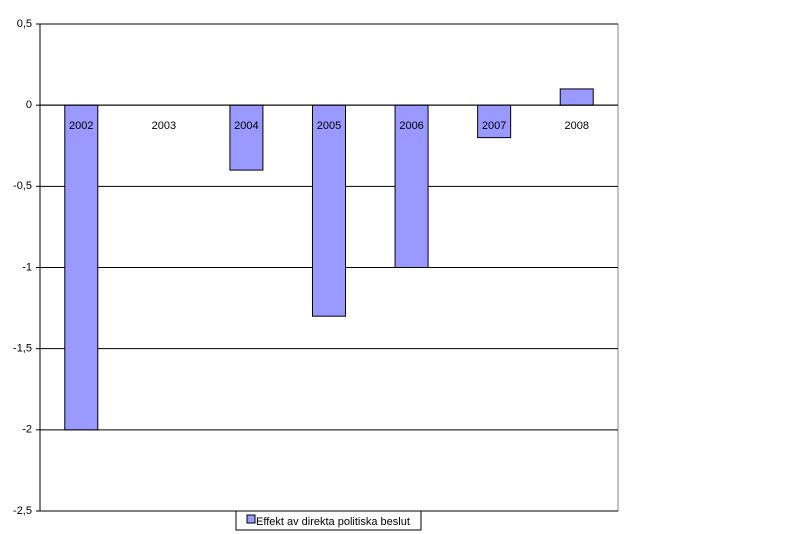  I want to click on x-tick-label: 2004, so click(246, 126).